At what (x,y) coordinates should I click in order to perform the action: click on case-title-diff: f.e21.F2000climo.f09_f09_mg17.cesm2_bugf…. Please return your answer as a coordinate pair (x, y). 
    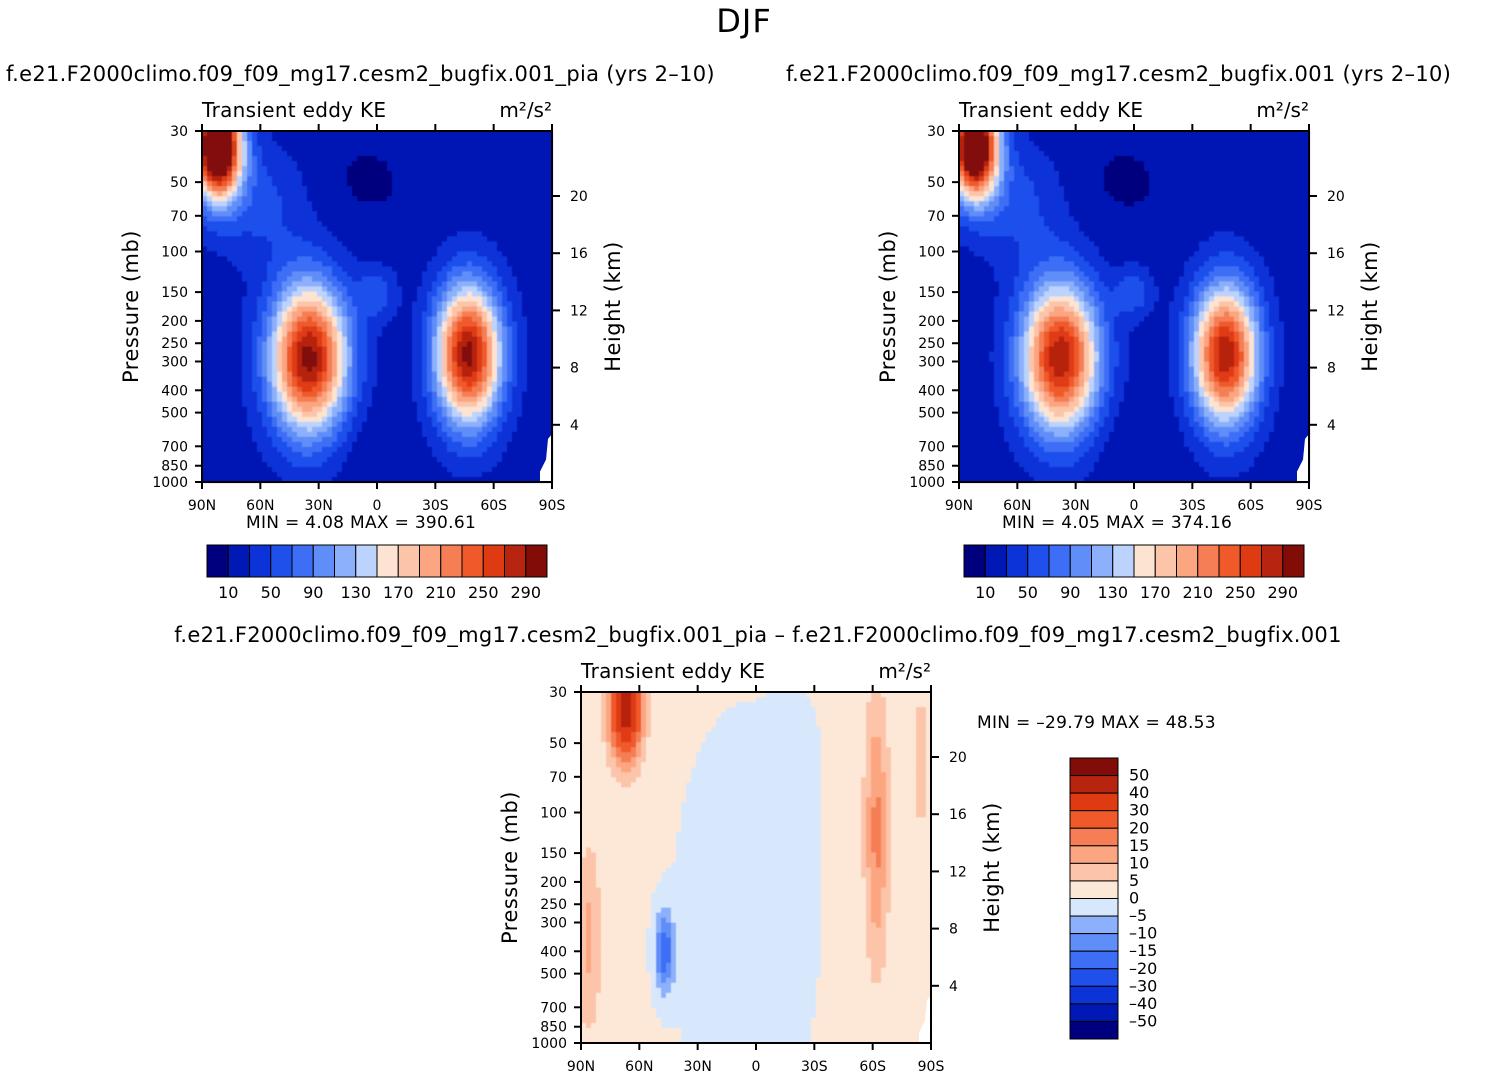
    Looking at the image, I should click on (758, 635).